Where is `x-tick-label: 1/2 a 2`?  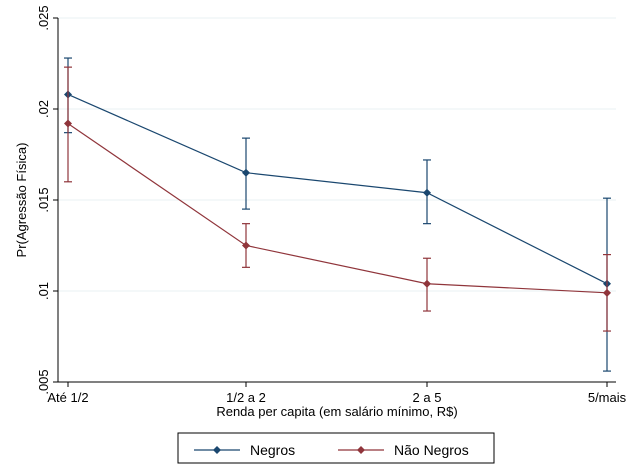
x-tick-label: 1/2 a 2 is located at coordinates (246, 397).